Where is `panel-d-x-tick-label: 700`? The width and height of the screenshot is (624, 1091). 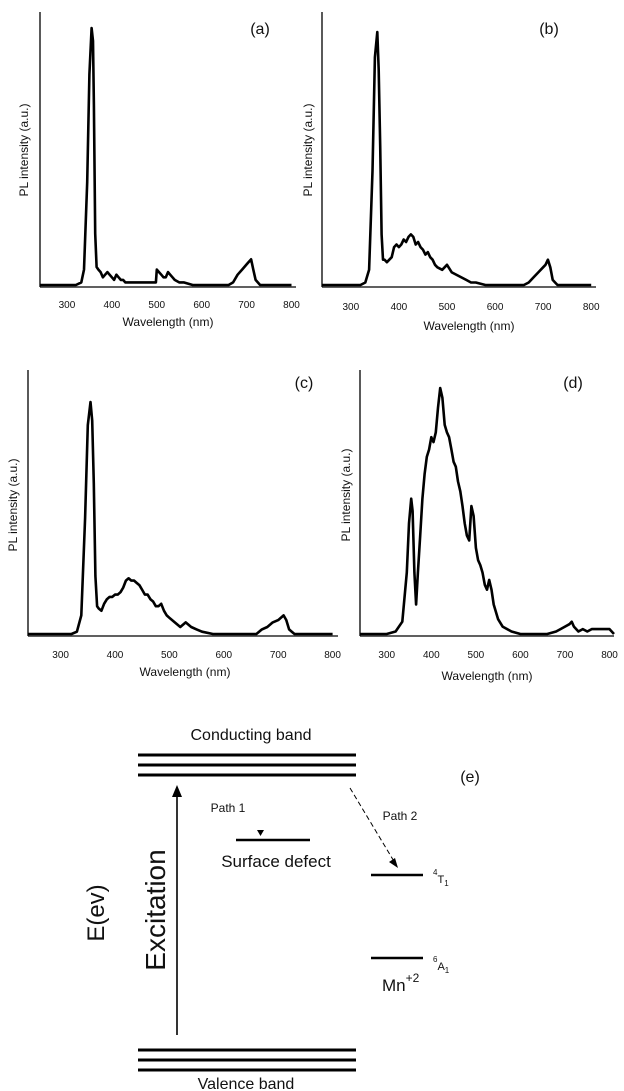 panel-d-x-tick-label: 700 is located at coordinates (565, 655).